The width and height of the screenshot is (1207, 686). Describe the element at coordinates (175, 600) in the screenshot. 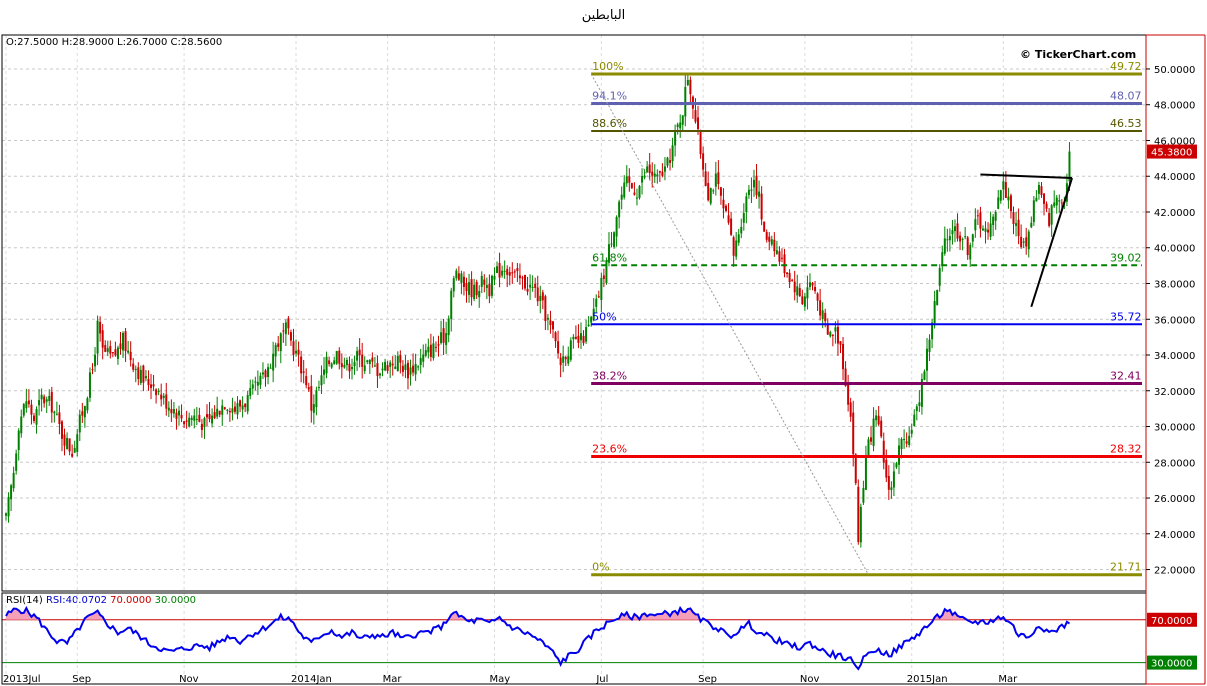

I see `rsi-legend-lower: 30.0000` at that location.